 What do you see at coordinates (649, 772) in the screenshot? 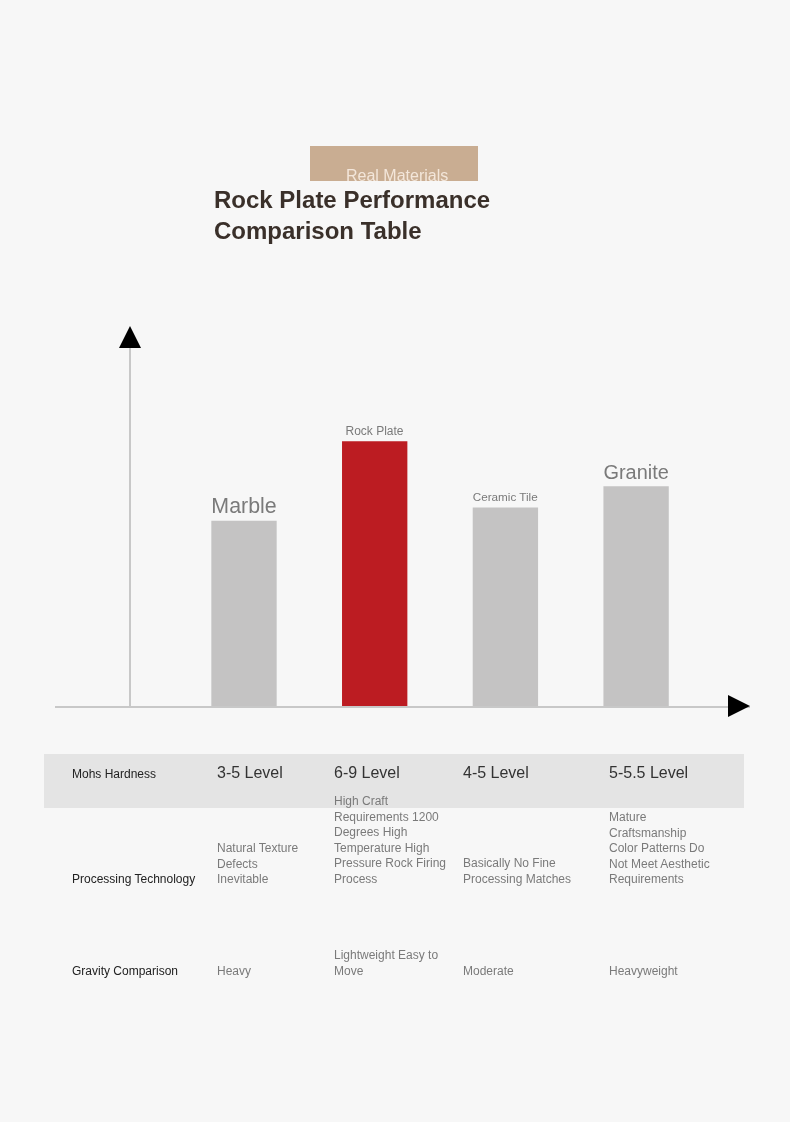
I see `text: 5-5.5 Level` at bounding box center [649, 772].